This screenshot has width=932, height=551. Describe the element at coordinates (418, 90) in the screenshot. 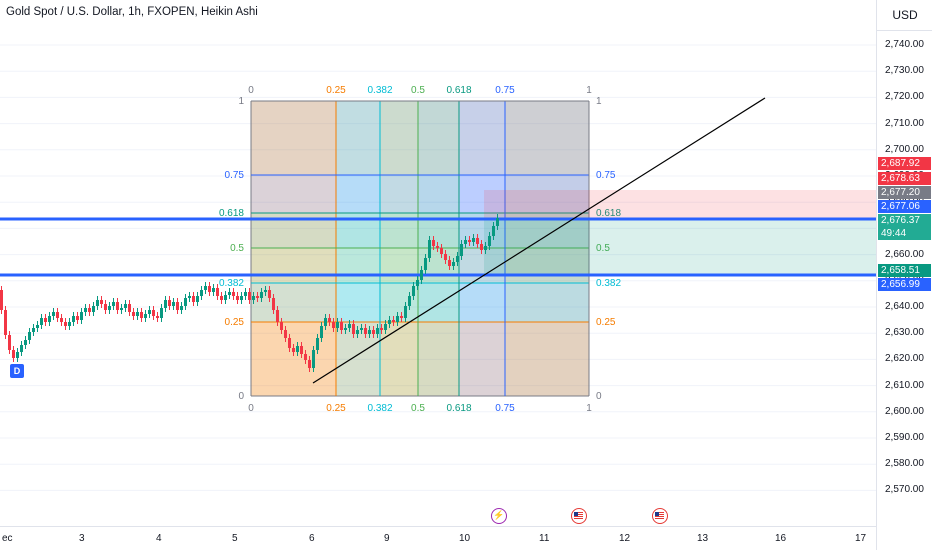

I see `fib-top-label: 0.5` at that location.